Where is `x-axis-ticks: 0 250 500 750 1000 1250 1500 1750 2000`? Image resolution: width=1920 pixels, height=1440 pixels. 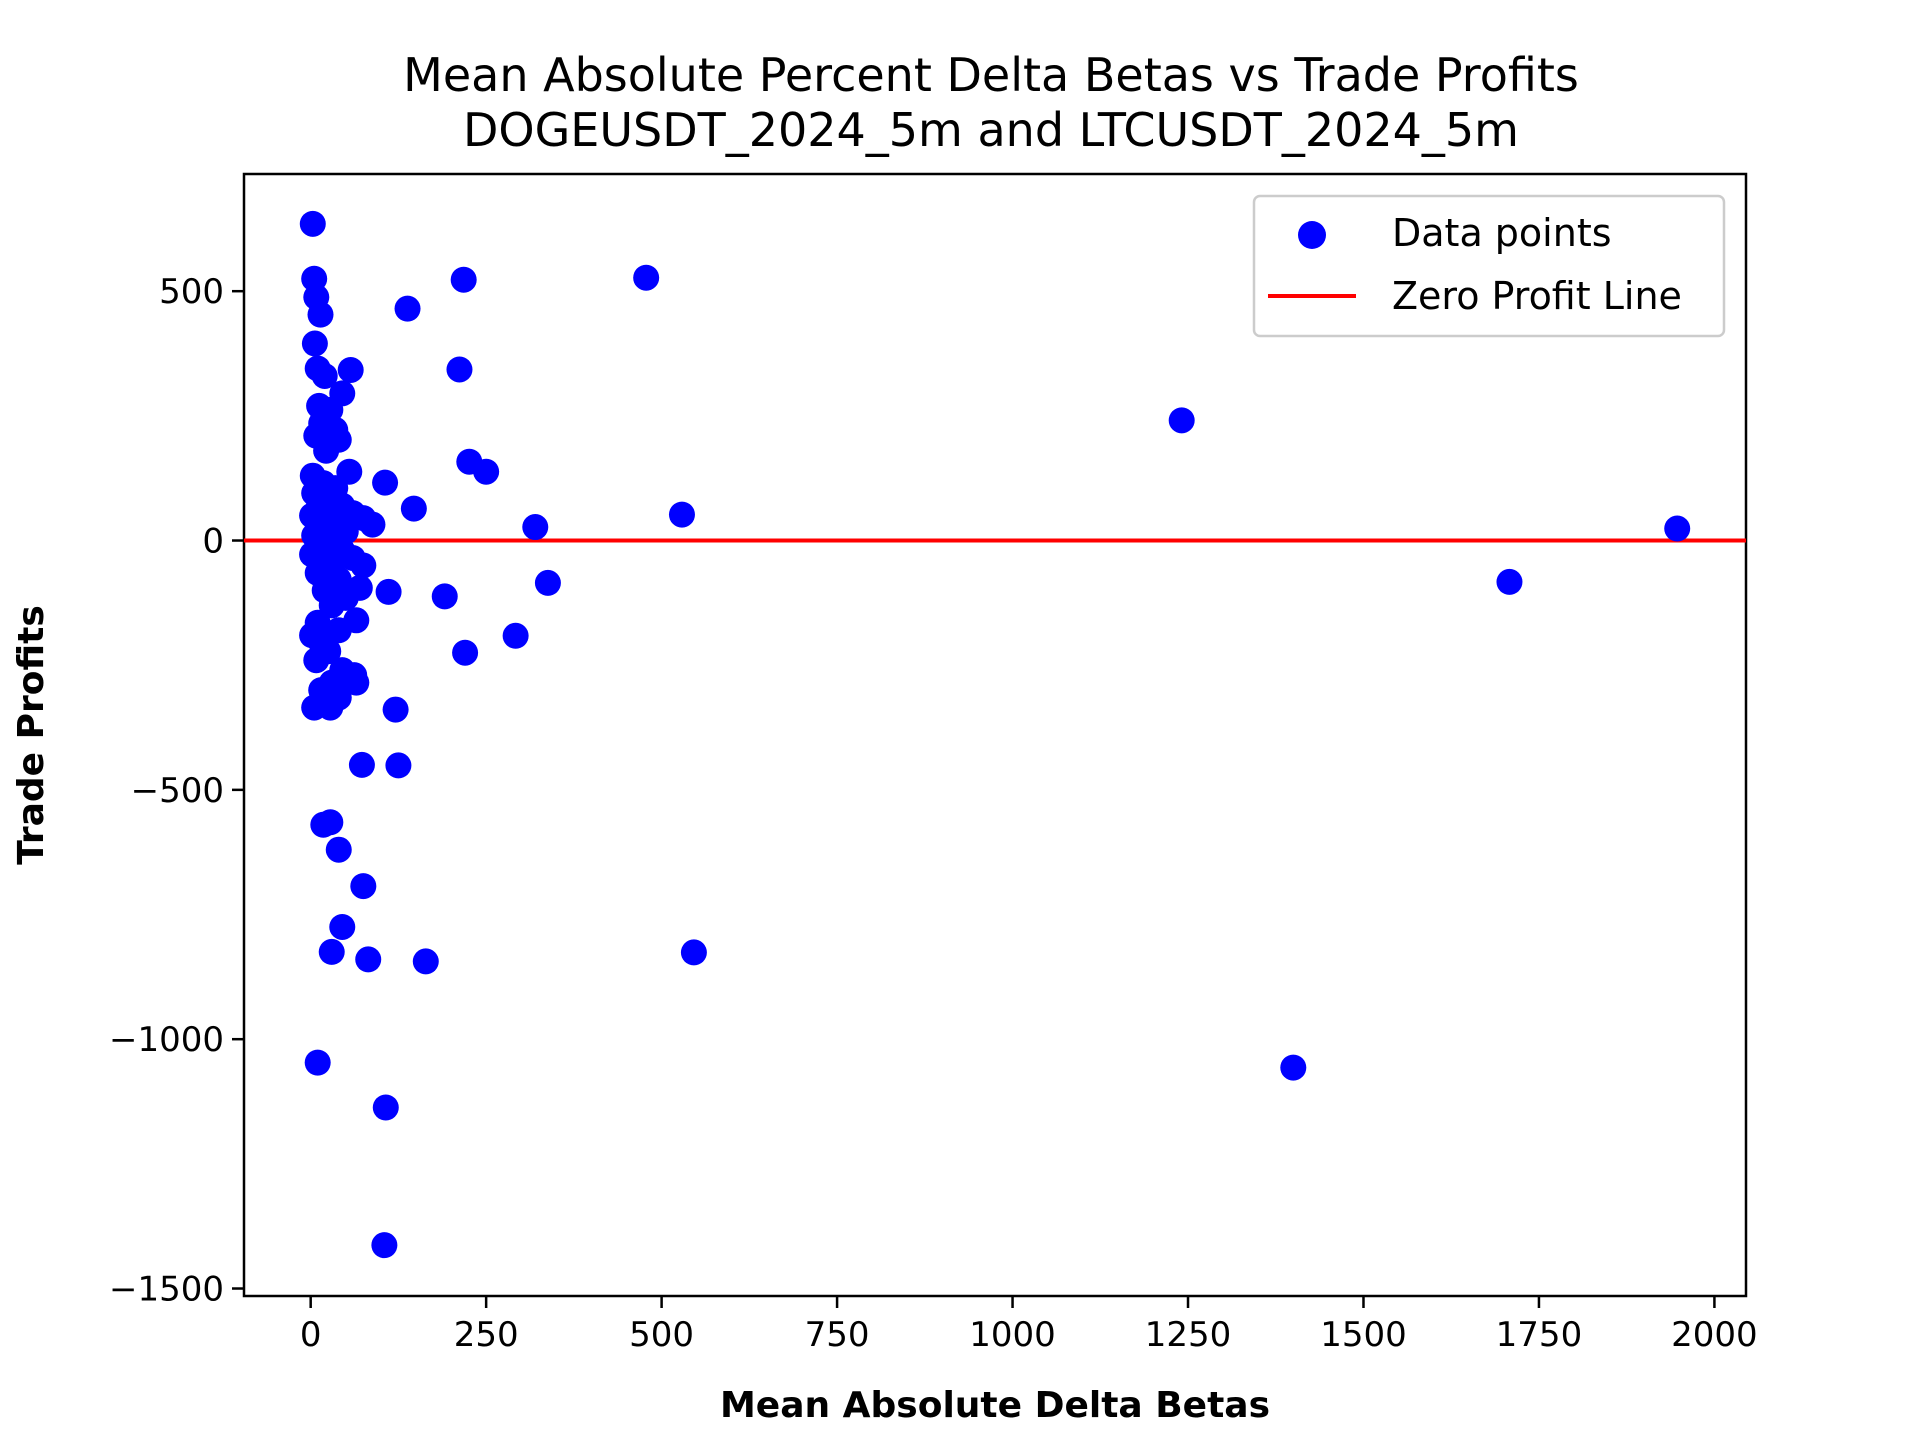
x-axis-ticks: 0 250 500 750 1000 1250 1500 1750 2000 is located at coordinates (1029, 1325).